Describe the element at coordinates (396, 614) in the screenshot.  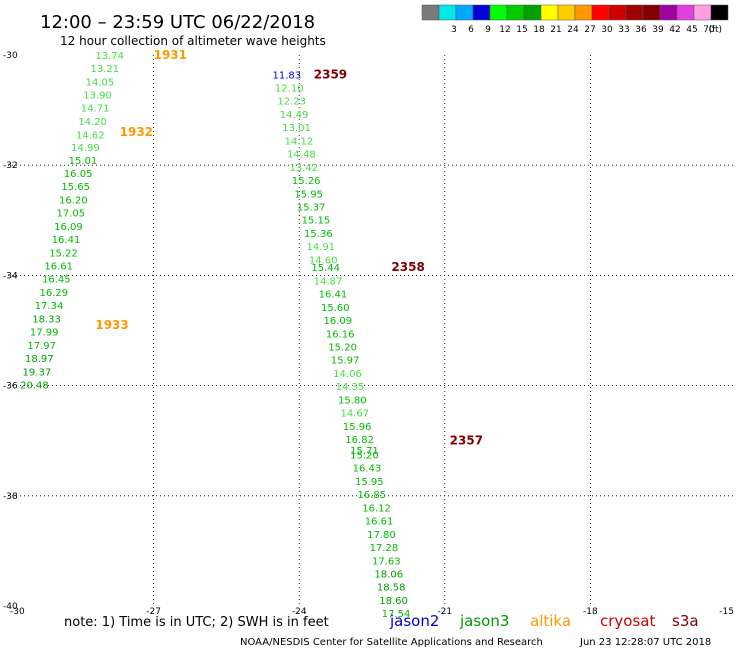
I see `swh-label: 17.54` at that location.